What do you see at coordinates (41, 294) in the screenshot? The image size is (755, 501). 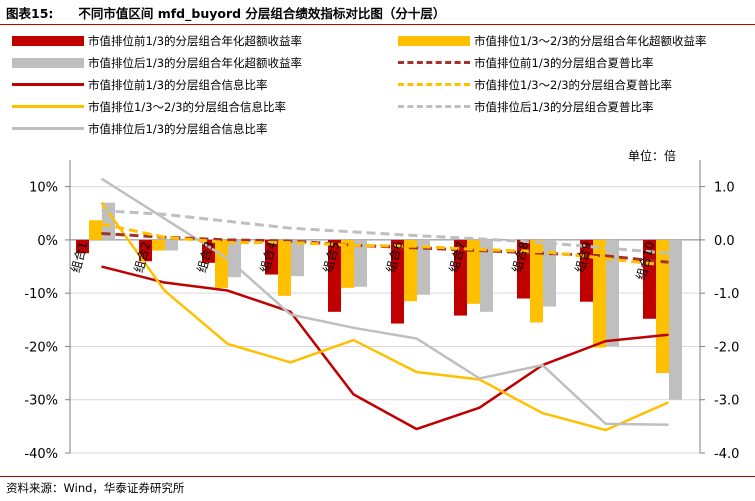 I see `y-tick-label-left: -10%` at bounding box center [41, 294].